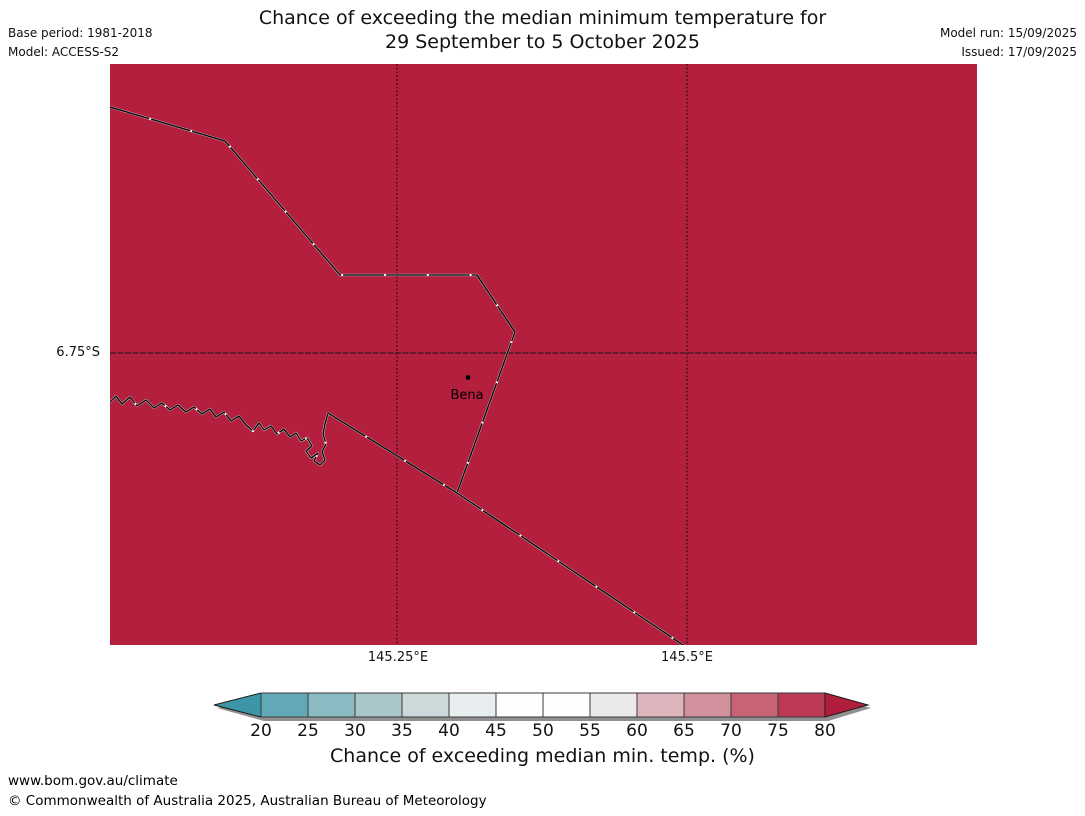 This screenshot has width=1085, height=816. Describe the element at coordinates (505, 528) in the screenshot. I see `border-line-southeast` at that location.